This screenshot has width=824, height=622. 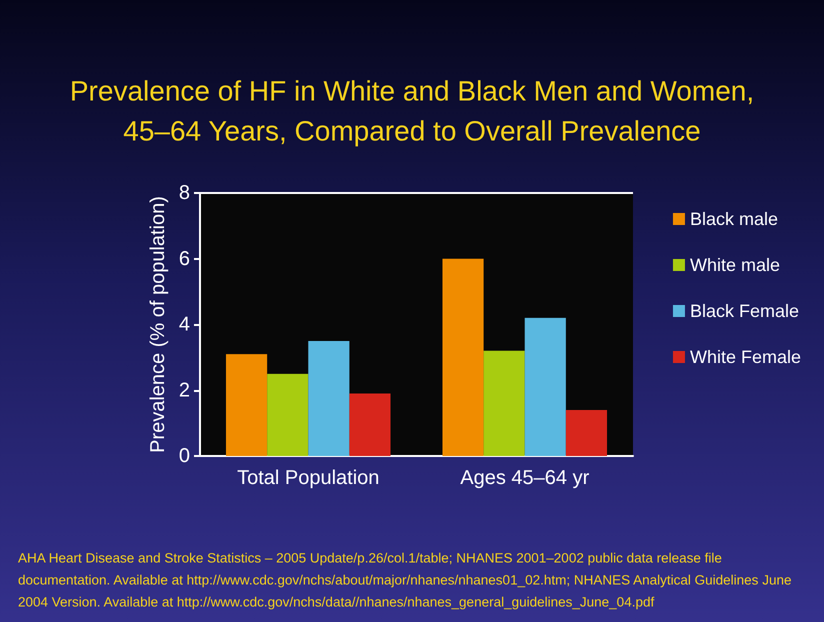 I want to click on legend-label: Black male, so click(x=734, y=219).